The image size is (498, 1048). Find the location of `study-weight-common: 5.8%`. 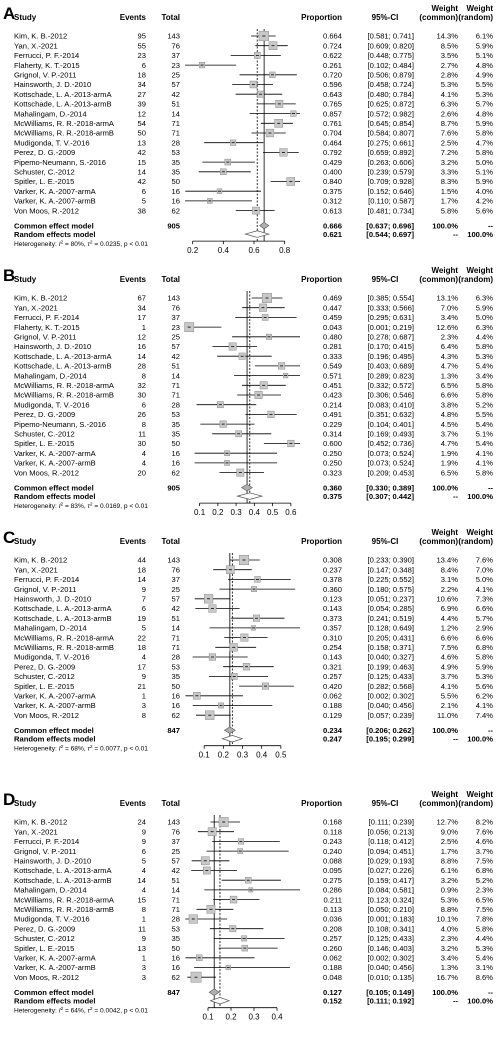

study-weight-common: 5.8% is located at coordinates (450, 210).